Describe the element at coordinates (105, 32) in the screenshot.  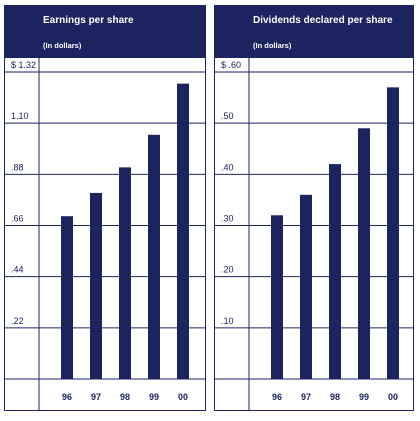
I see `chart-header: Earnings per share (In dollars)` at that location.